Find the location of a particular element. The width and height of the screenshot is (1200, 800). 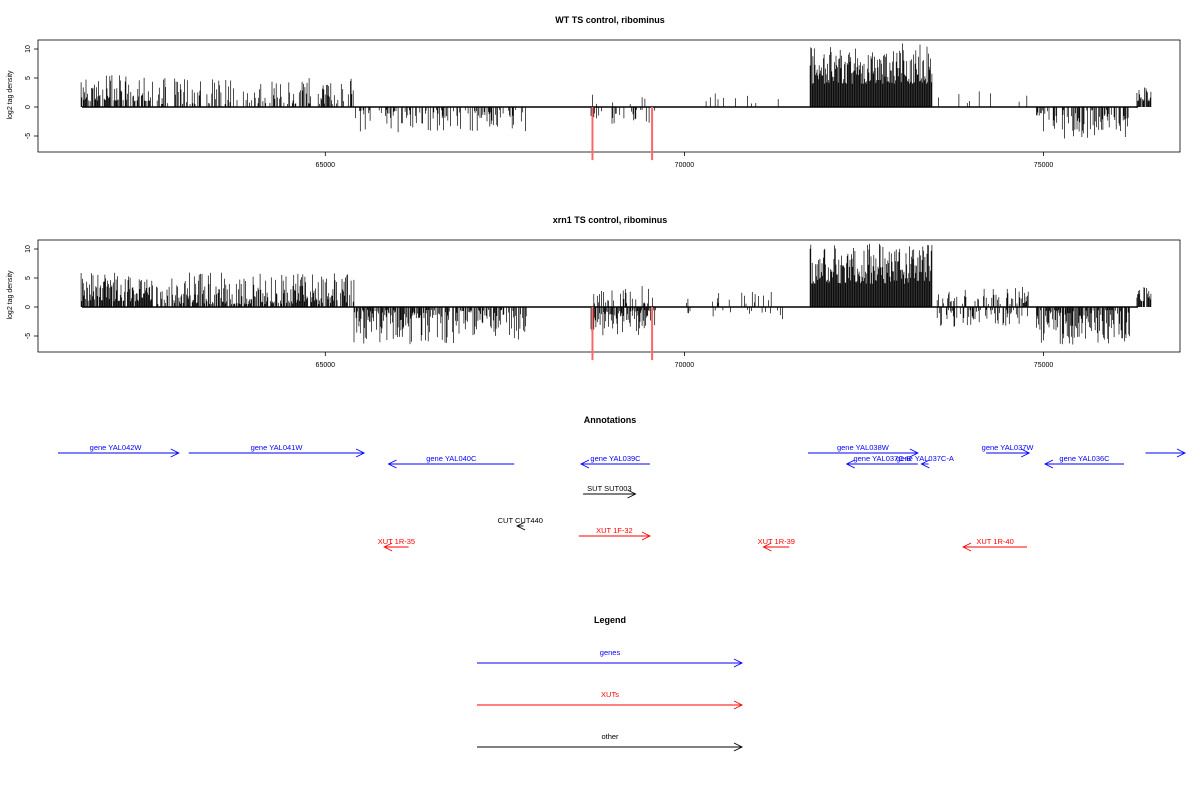

feature-label: gene YAL037C-A is located at coordinates (925, 458).